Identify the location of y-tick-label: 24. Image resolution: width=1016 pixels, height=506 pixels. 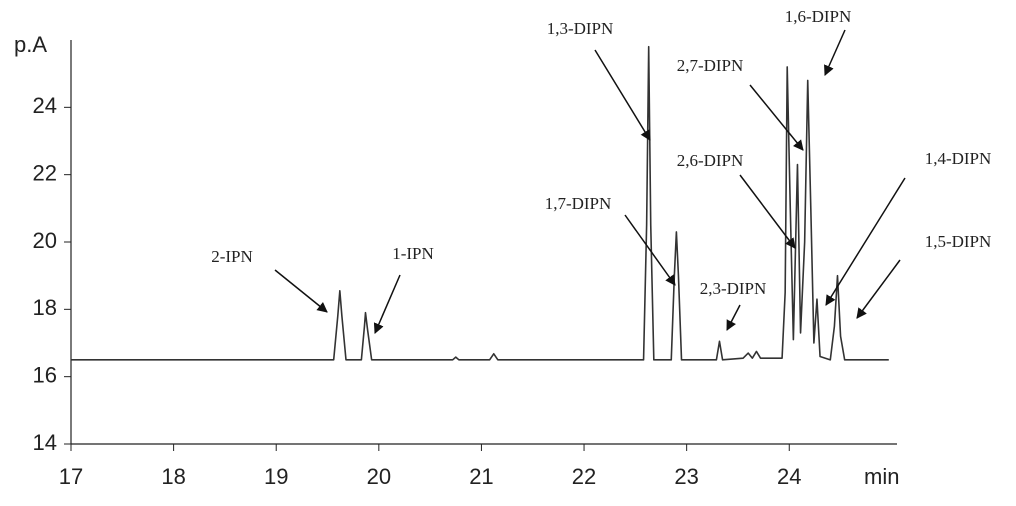
(45, 105).